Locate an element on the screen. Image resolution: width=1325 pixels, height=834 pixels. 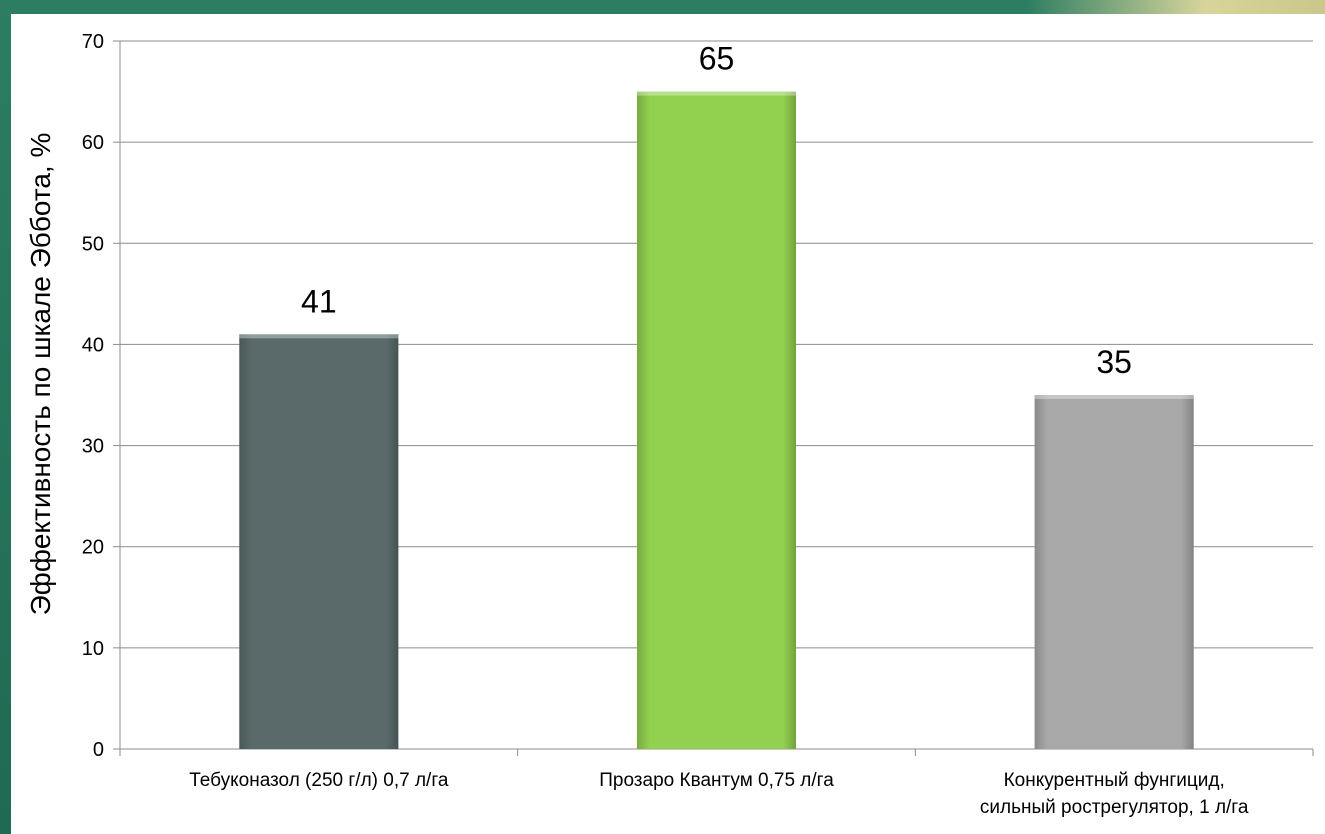
y-tick-label: 10 is located at coordinates (93, 649).